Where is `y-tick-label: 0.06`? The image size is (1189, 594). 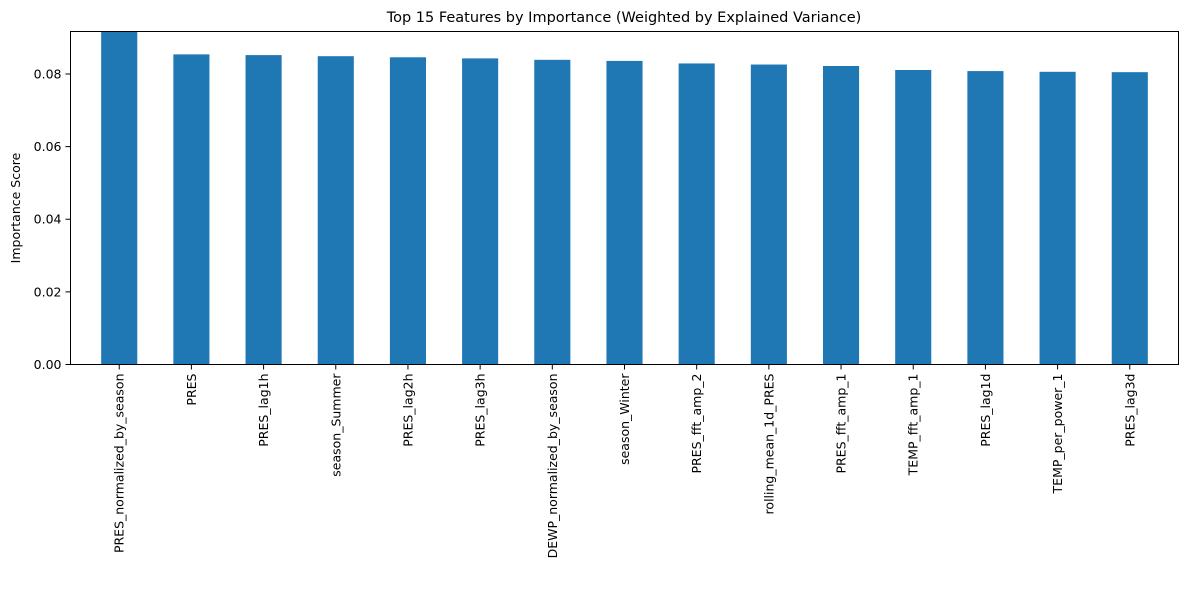
y-tick-label: 0.06 is located at coordinates (48, 146).